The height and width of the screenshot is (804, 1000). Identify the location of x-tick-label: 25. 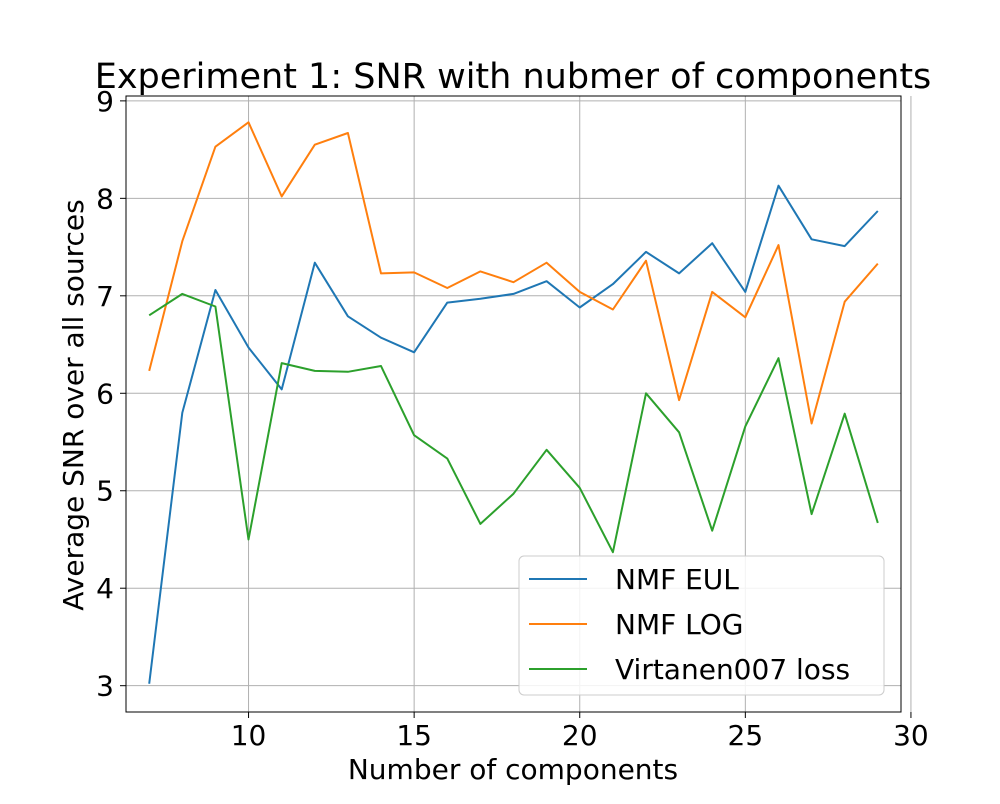
(746, 735).